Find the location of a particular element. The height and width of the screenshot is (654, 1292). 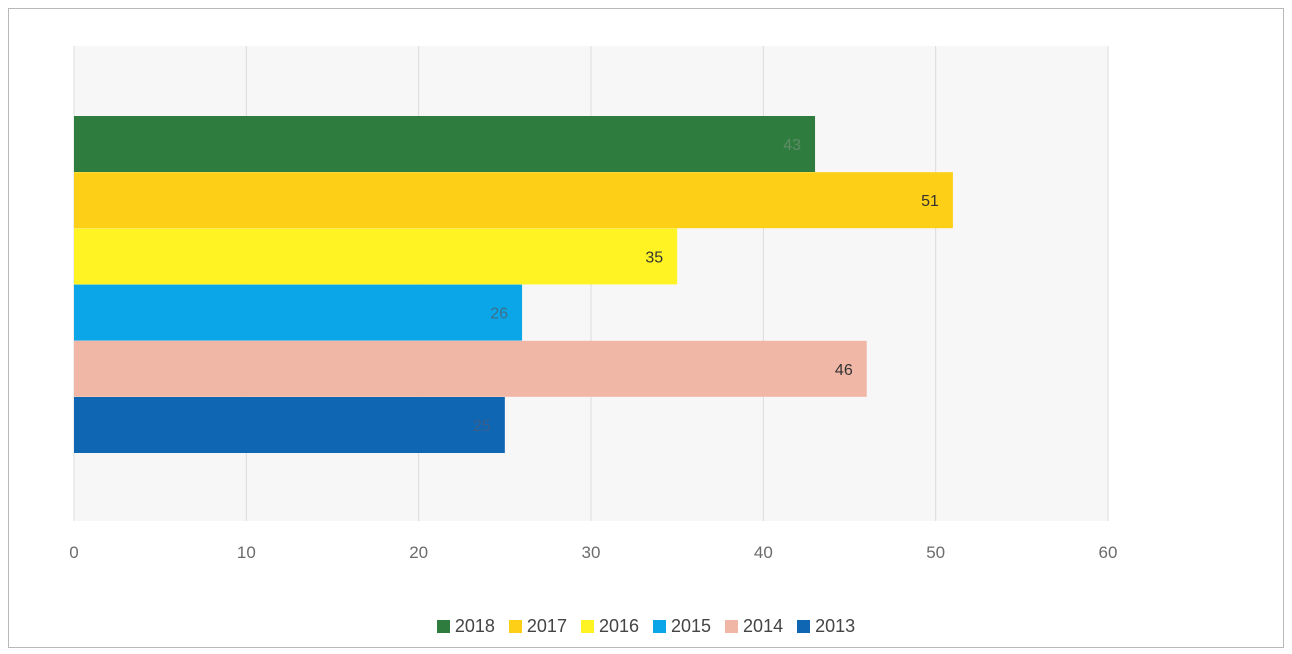

x-tick-label: 0 is located at coordinates (73, 552).